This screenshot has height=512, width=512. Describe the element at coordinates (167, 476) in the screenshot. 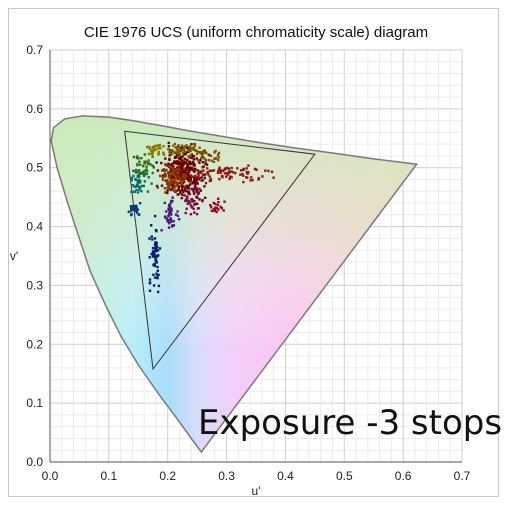

I see `x-tick-label: 0.2` at that location.